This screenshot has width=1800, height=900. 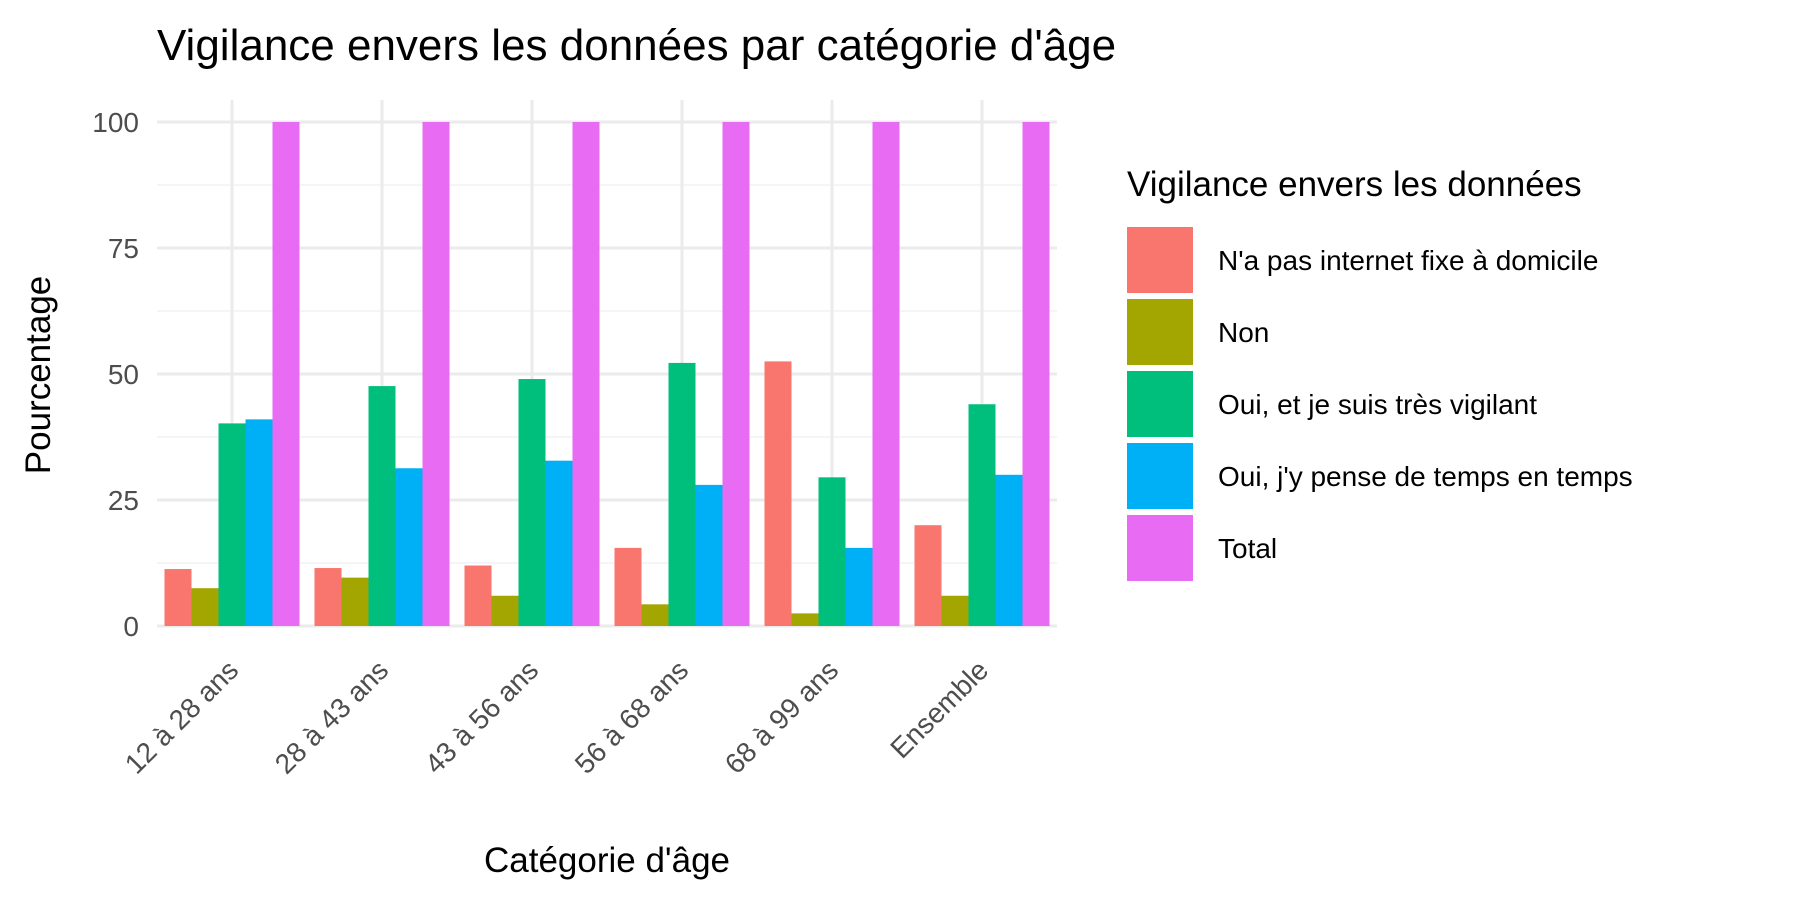 What do you see at coordinates (1425, 476) in the screenshot?
I see `legend-label: Oui, j'y pense de temps en temps` at bounding box center [1425, 476].